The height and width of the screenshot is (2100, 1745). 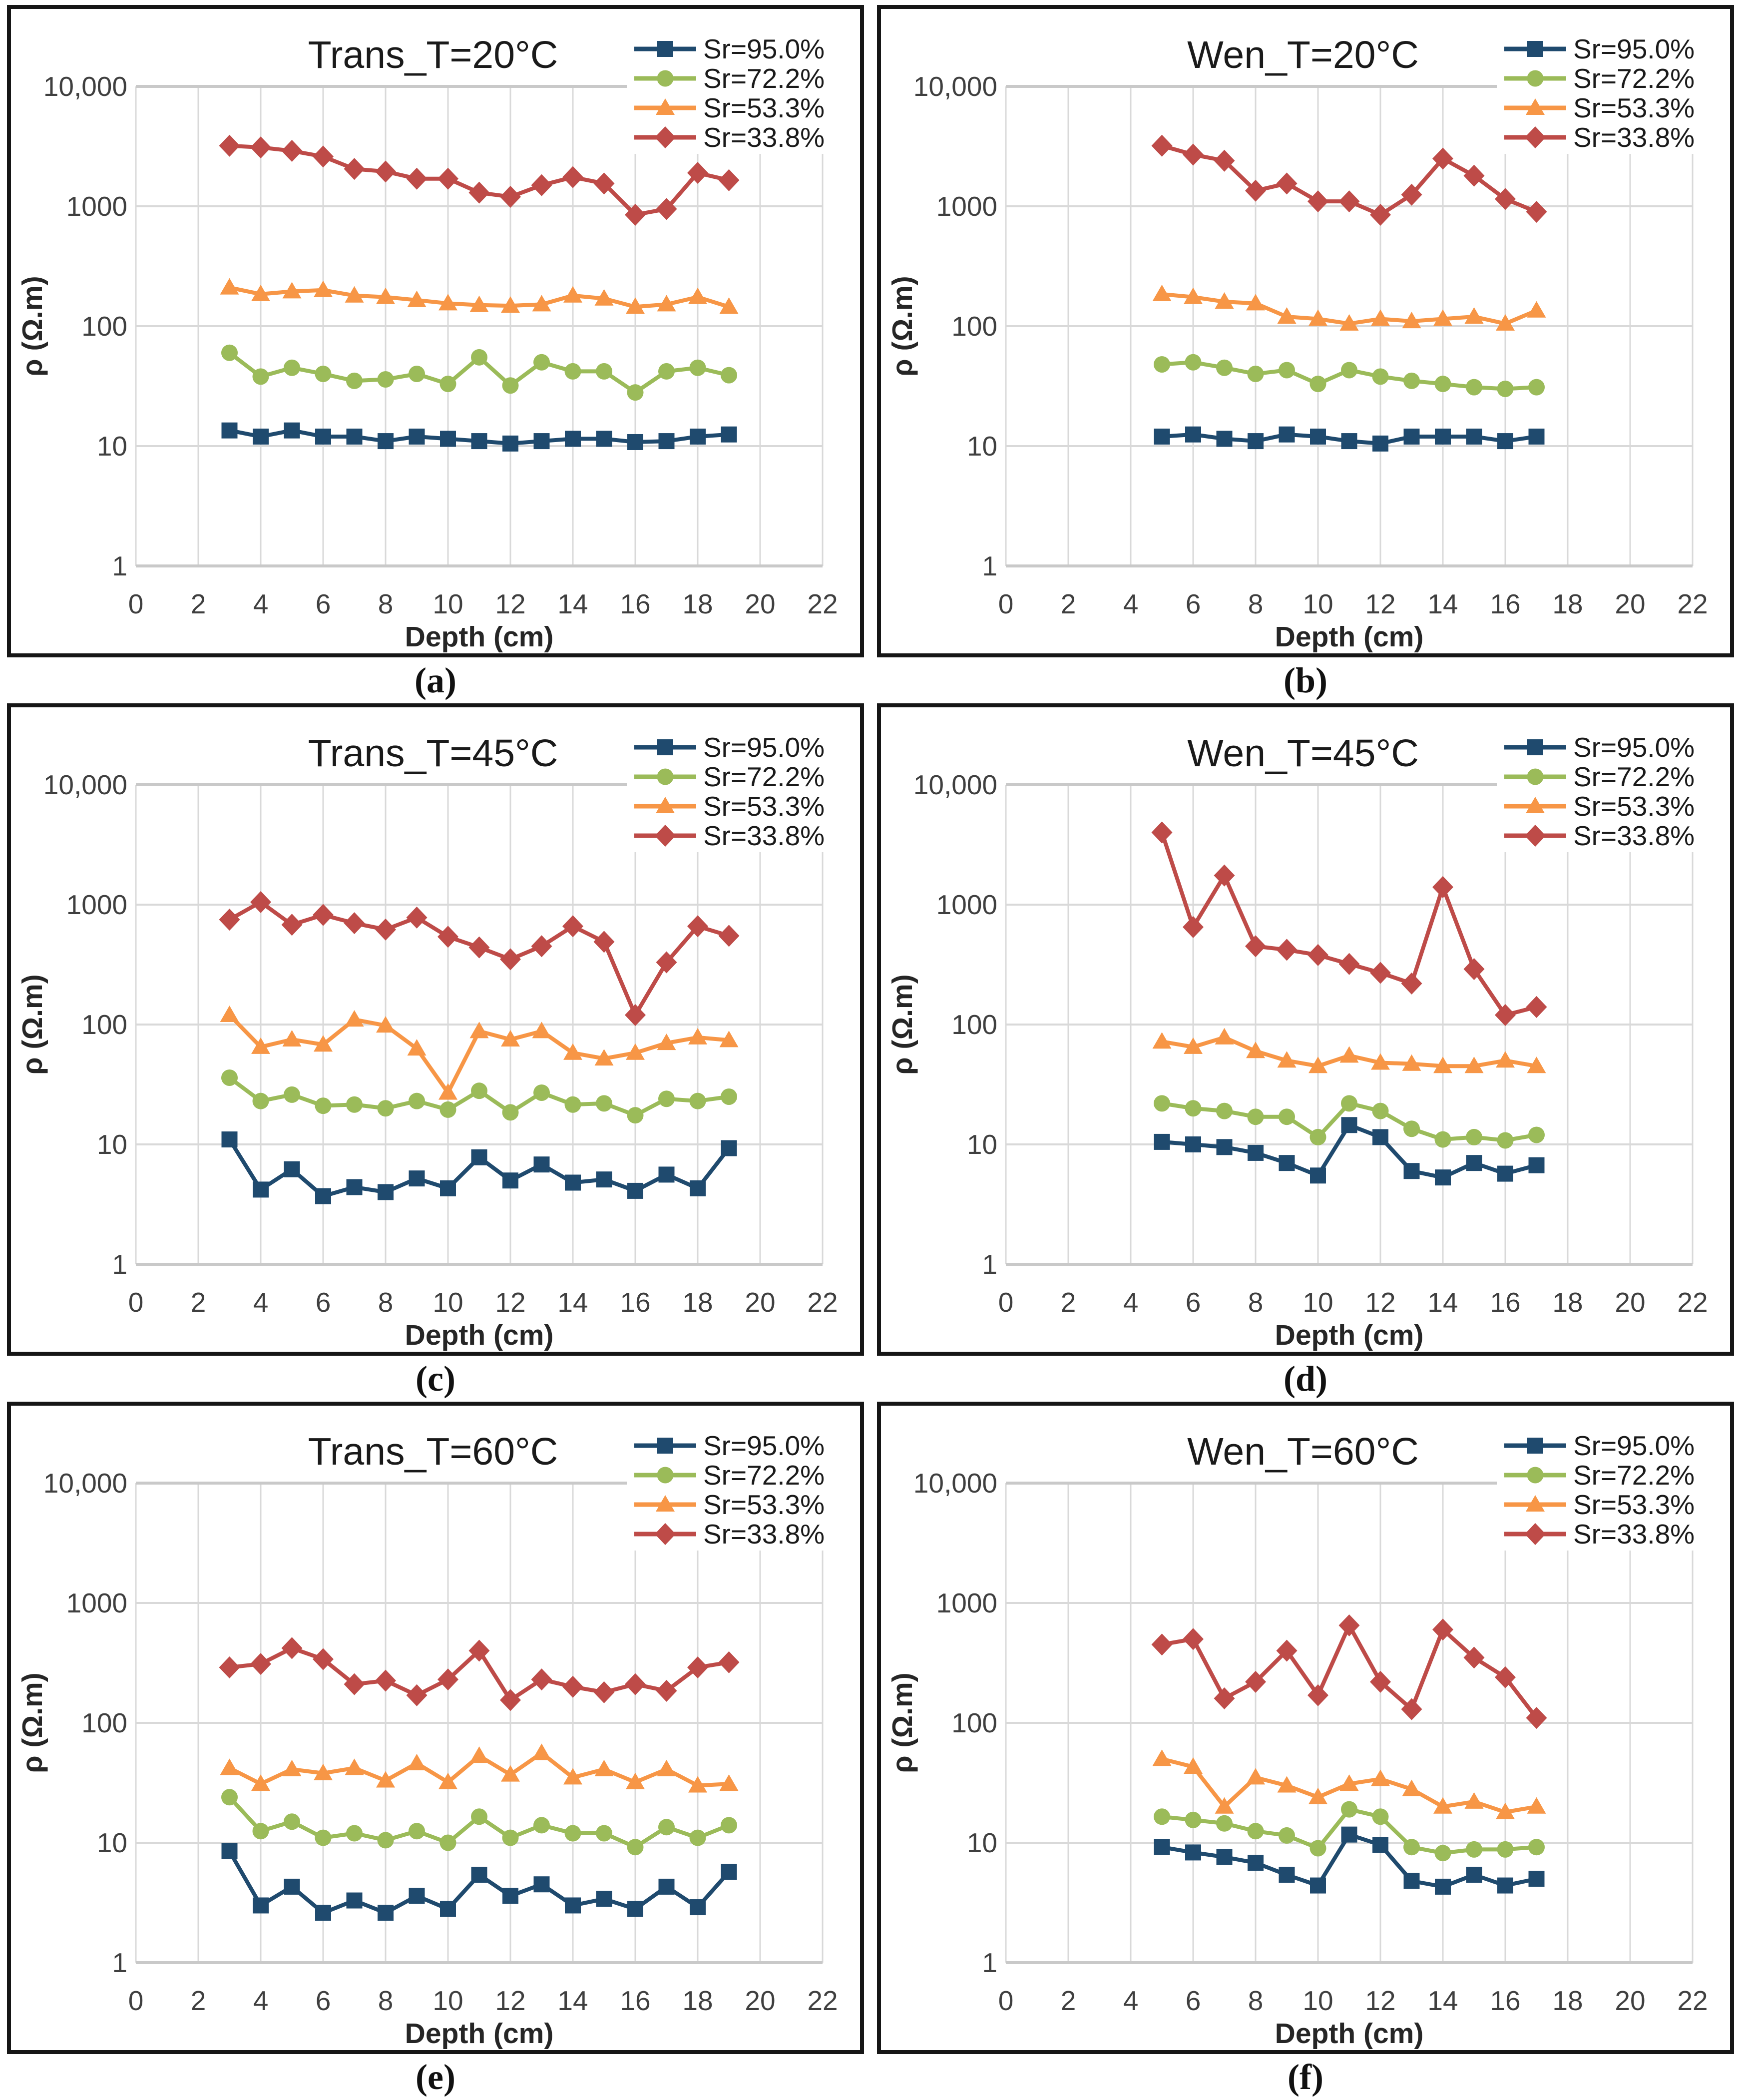 What do you see at coordinates (1634, 1505) in the screenshot?
I see `legend-label: Sr=53.3%` at bounding box center [1634, 1505].